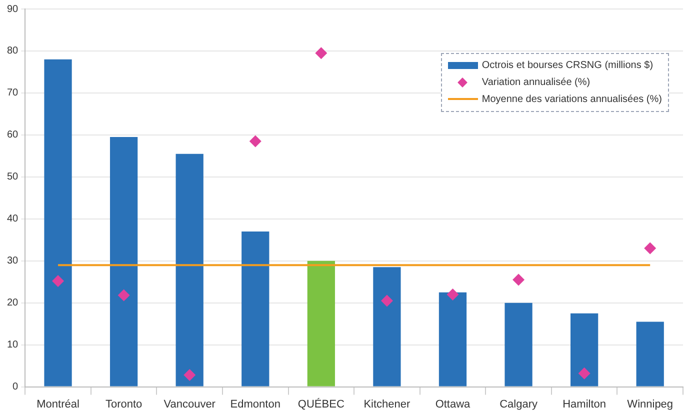  What do you see at coordinates (572, 100) in the screenshot?
I see `legend-label: Moyenne des variations annualisées (%)` at bounding box center [572, 100].